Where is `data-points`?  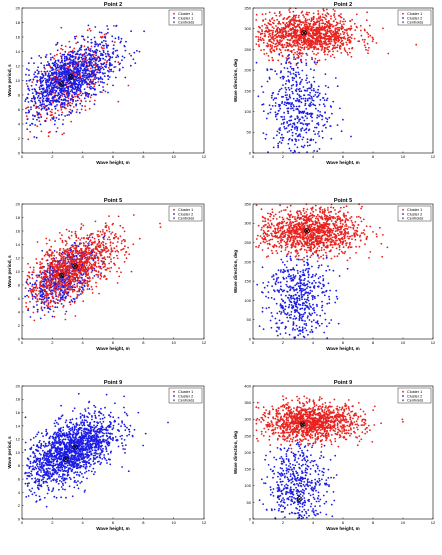 data-points is located at coordinates (92, 267).